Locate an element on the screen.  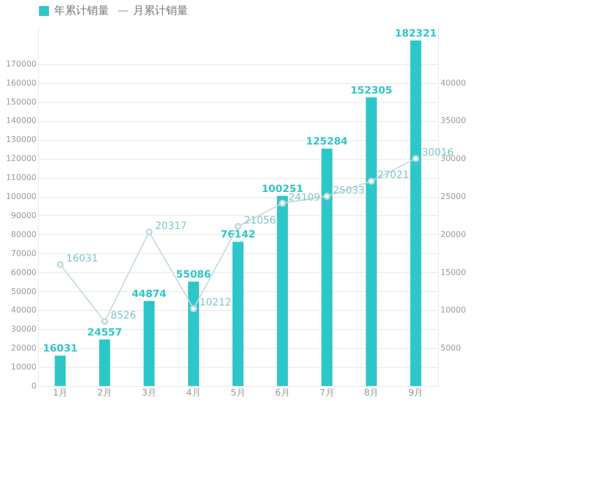
data-label: 25033 is located at coordinates (348, 190).